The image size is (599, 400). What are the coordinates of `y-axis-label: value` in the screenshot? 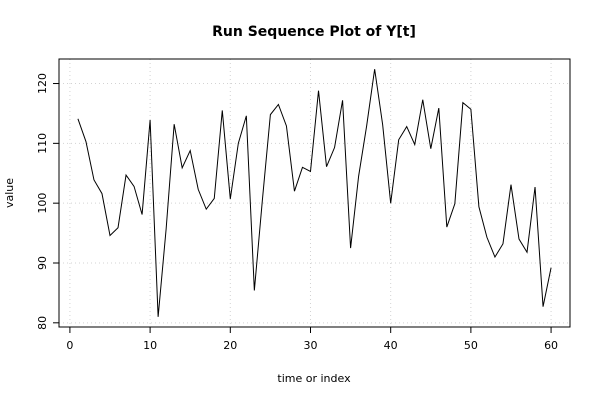 It's located at (9, 193).